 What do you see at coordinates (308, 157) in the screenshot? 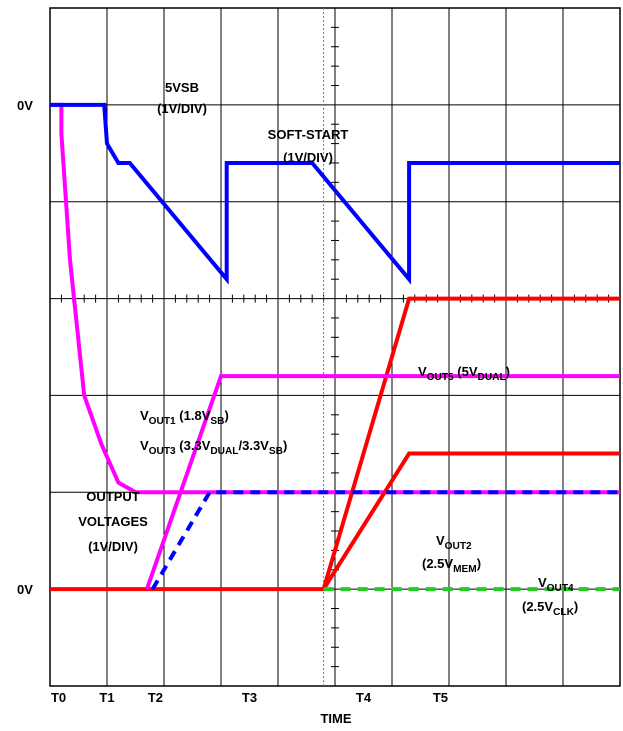
I see `label-soft-start-scale: (1V/DIV)` at bounding box center [308, 157].